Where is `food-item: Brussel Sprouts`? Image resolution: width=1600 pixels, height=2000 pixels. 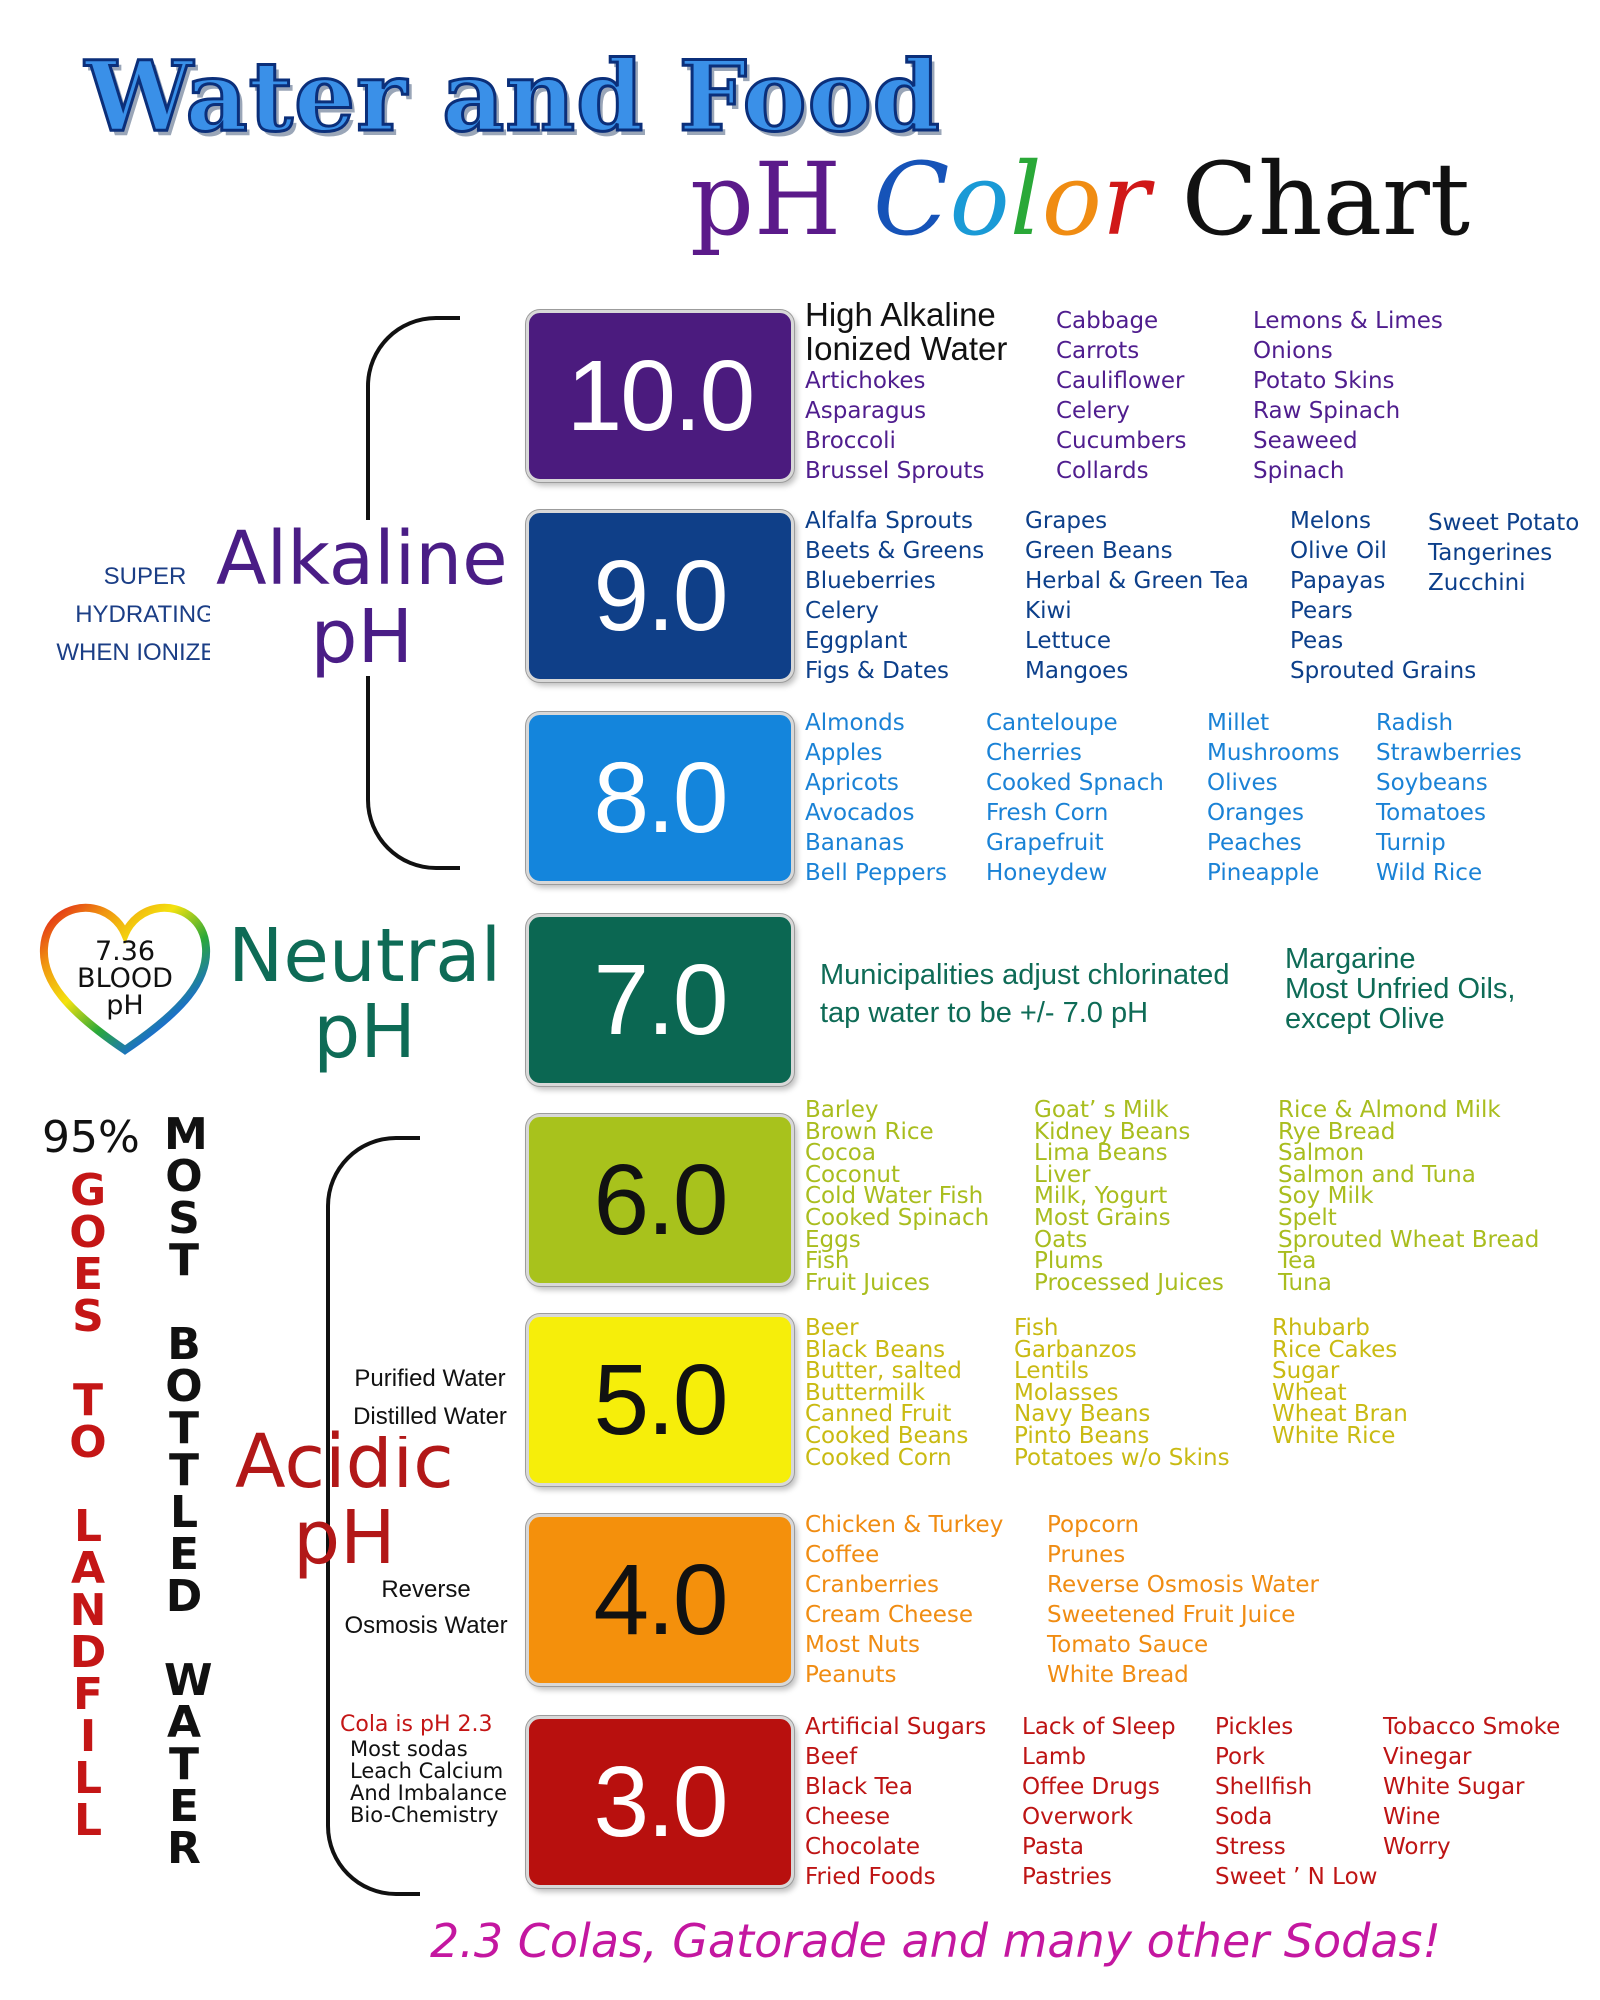
food-item: Brussel Sprouts is located at coordinates (895, 471).